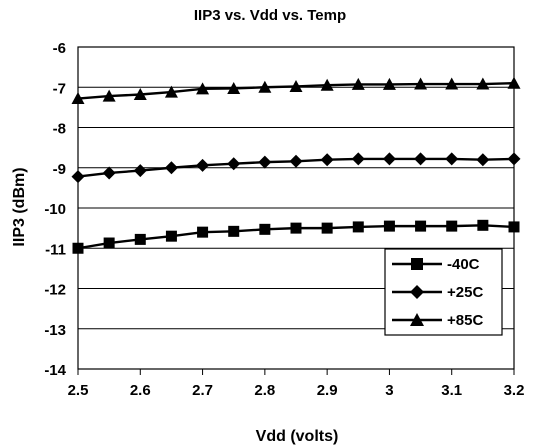  What do you see at coordinates (55, 290) in the screenshot?
I see `y-tick-label: -12` at bounding box center [55, 290].